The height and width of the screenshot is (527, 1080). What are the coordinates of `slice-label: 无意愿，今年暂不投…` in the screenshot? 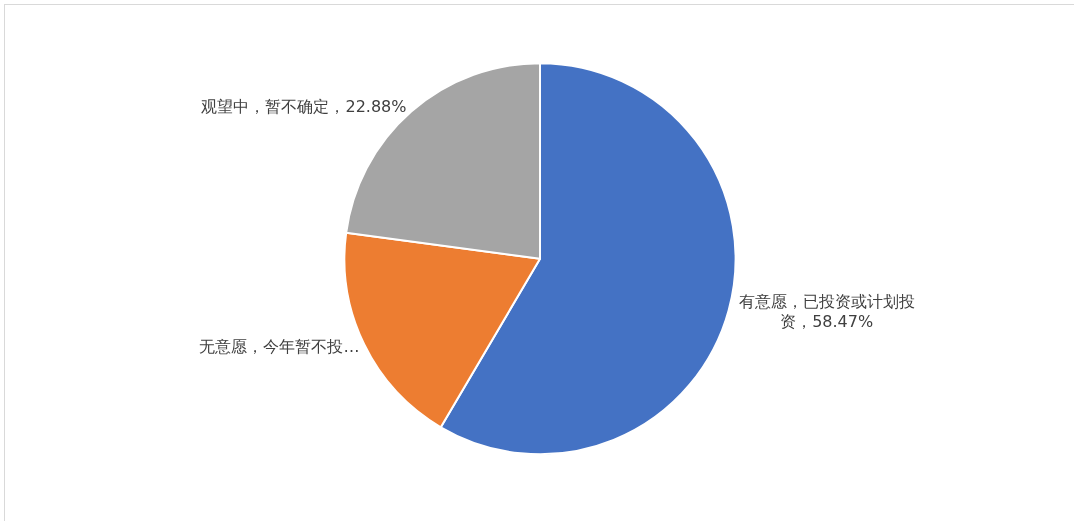 It's located at (279, 346).